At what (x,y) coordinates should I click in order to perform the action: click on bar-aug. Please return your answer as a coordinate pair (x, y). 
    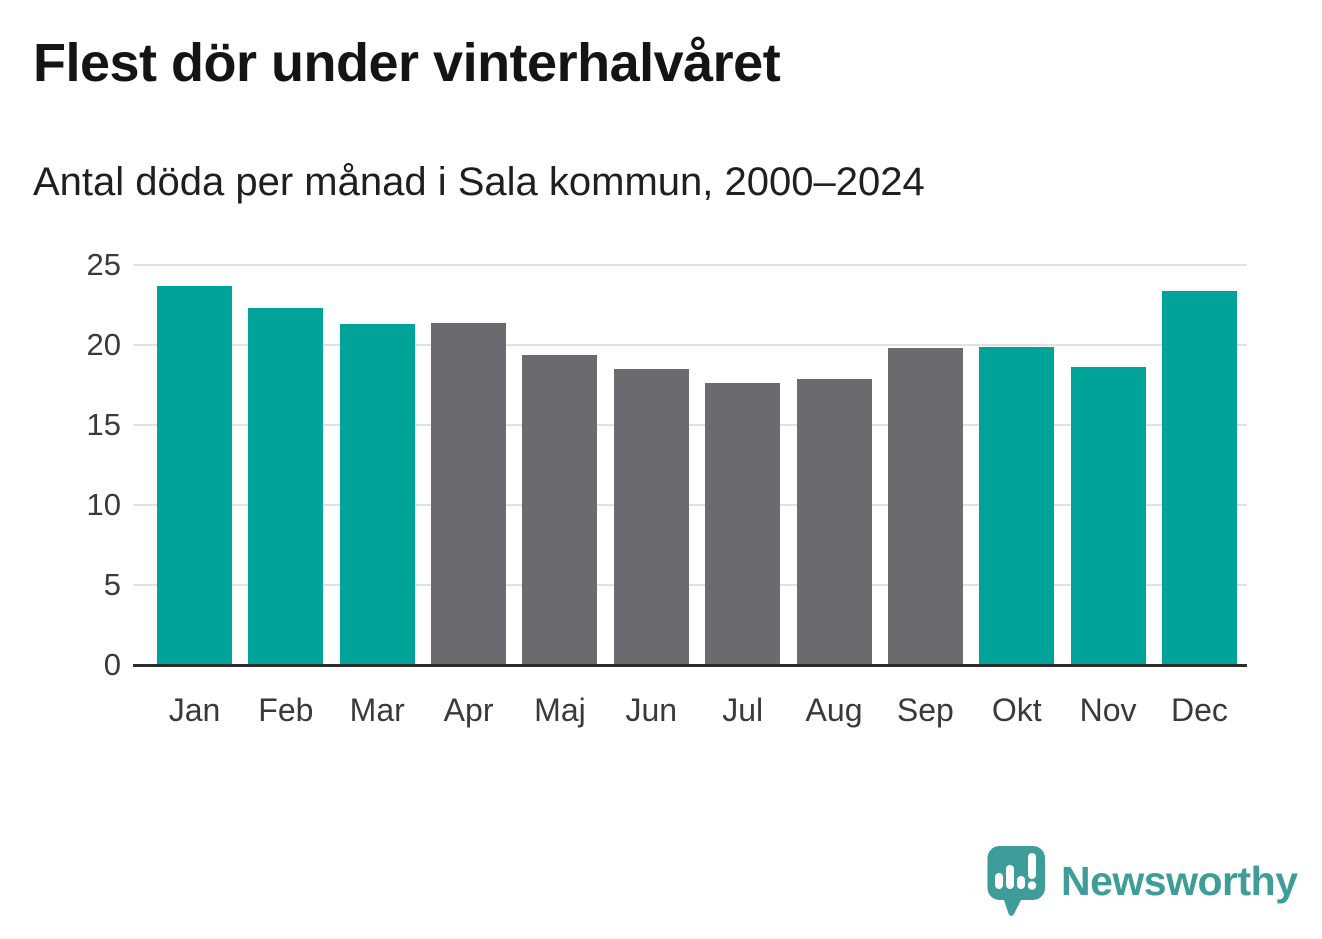
    Looking at the image, I should click on (834, 521).